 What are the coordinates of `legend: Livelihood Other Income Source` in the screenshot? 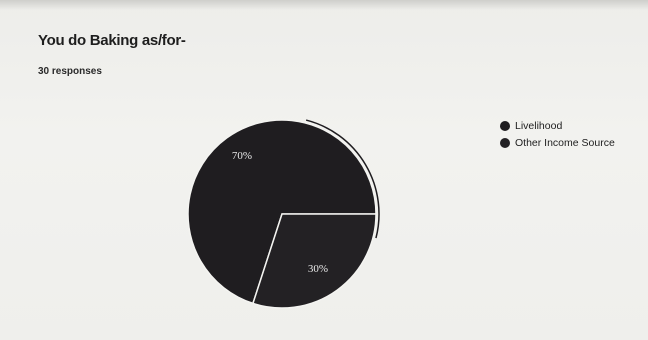 It's located at (557, 134).